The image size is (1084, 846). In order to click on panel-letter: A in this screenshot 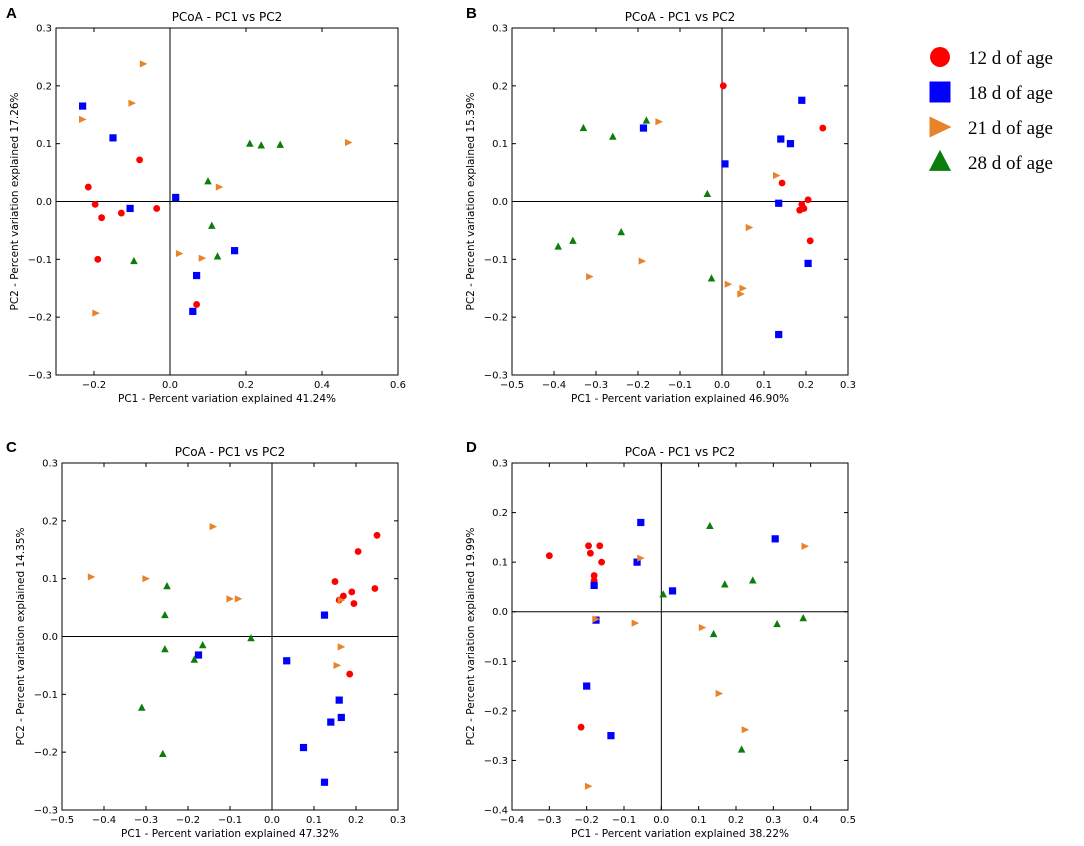, I will do `click(11, 13)`.